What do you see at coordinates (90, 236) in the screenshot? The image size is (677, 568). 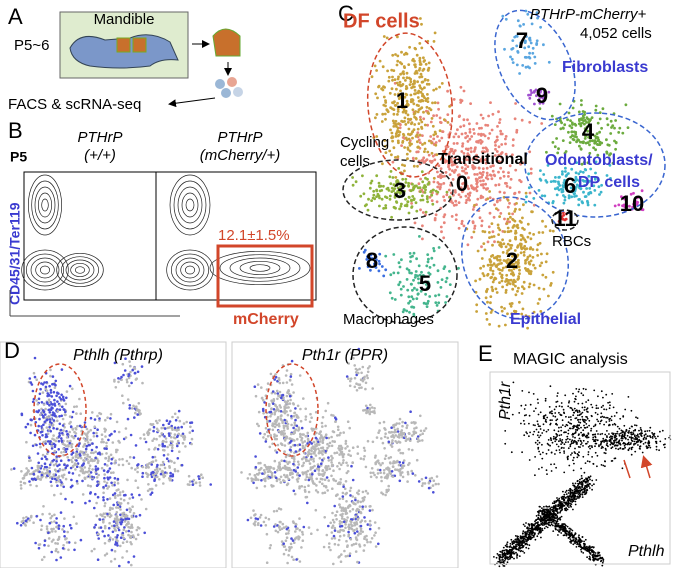 I see `facs-plot` at bounding box center [90, 236].